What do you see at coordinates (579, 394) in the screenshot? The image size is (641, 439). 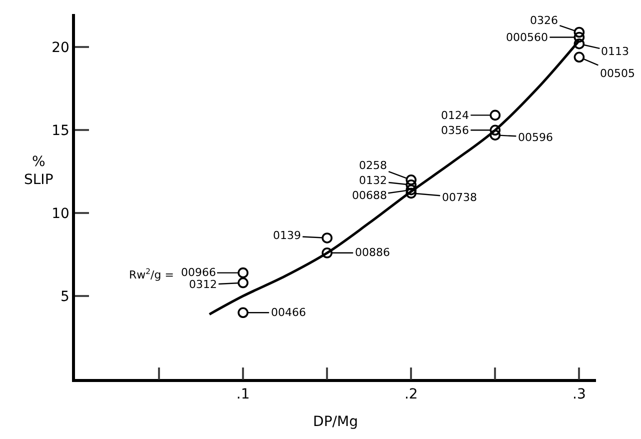 I see `x-tick-label: .3` at bounding box center [579, 394].